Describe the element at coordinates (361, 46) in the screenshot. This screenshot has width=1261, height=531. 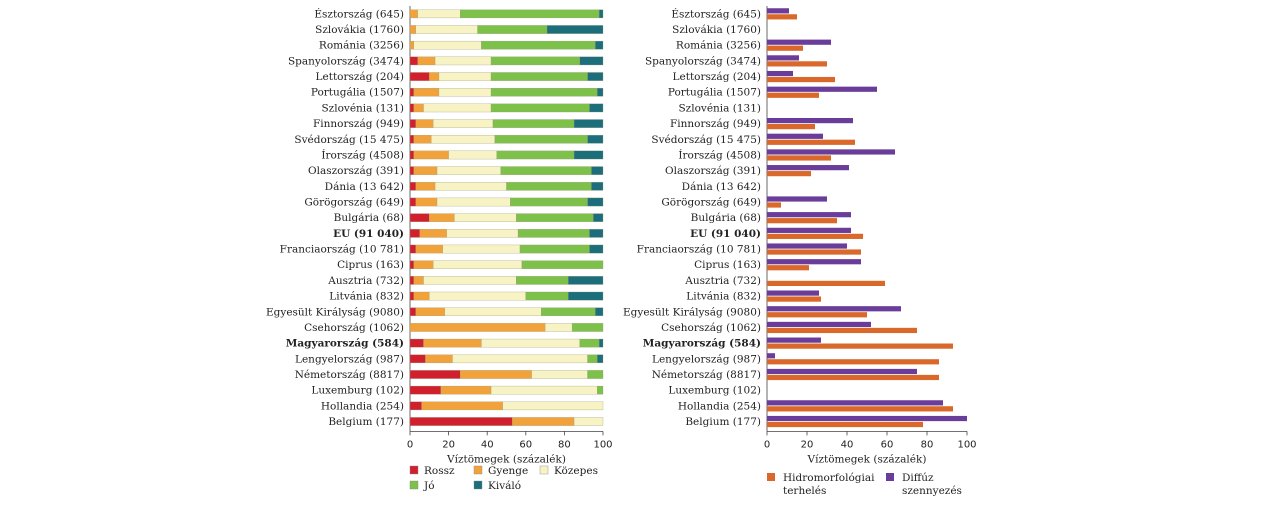
I see `chart1-category-label: Románia (3256)` at that location.